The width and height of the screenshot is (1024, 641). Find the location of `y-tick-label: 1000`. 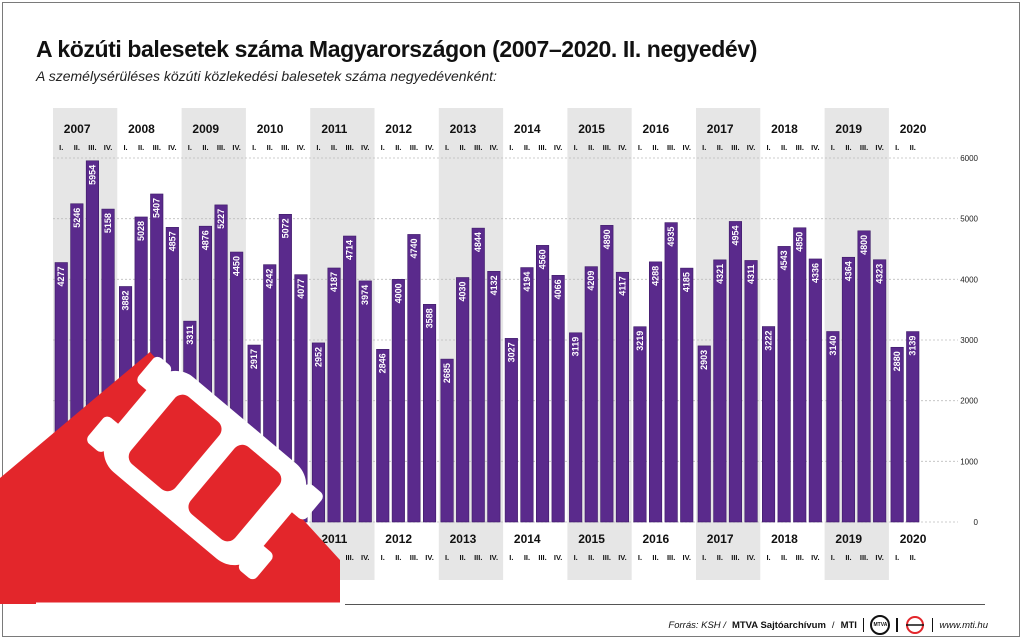

y-tick-label: 1000 is located at coordinates (969, 461).